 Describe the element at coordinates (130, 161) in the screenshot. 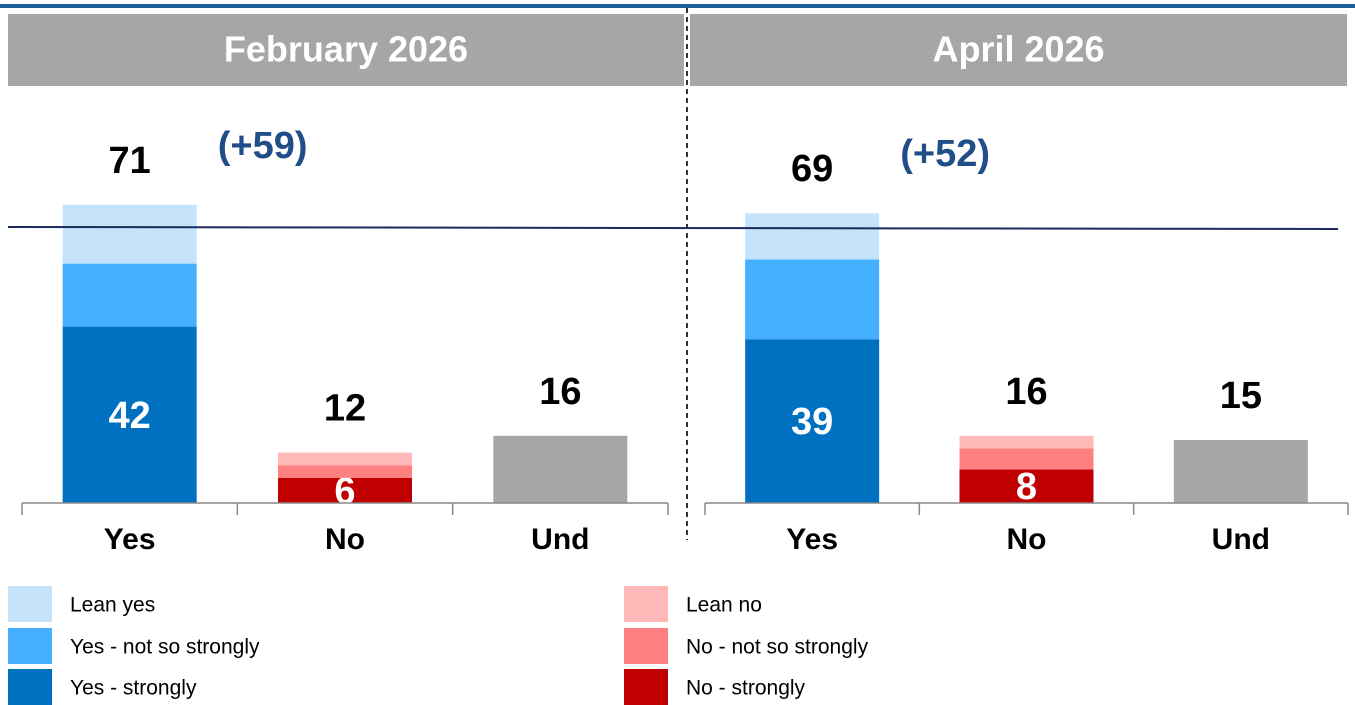

I see `total-label: 71` at that location.